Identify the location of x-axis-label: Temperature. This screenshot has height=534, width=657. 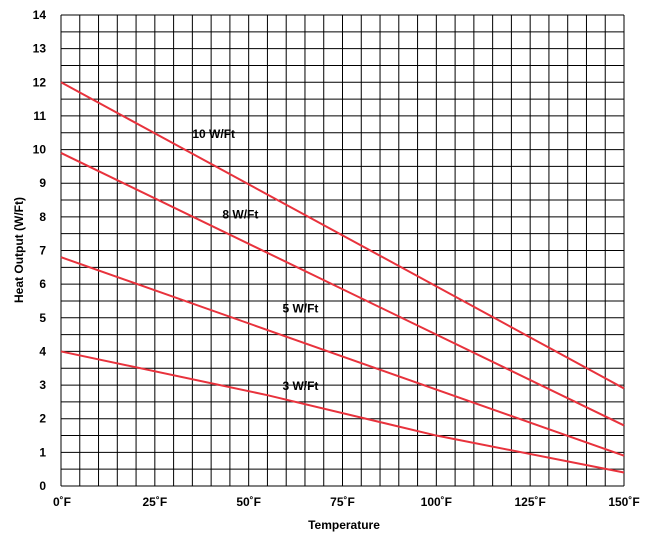
(344, 525).